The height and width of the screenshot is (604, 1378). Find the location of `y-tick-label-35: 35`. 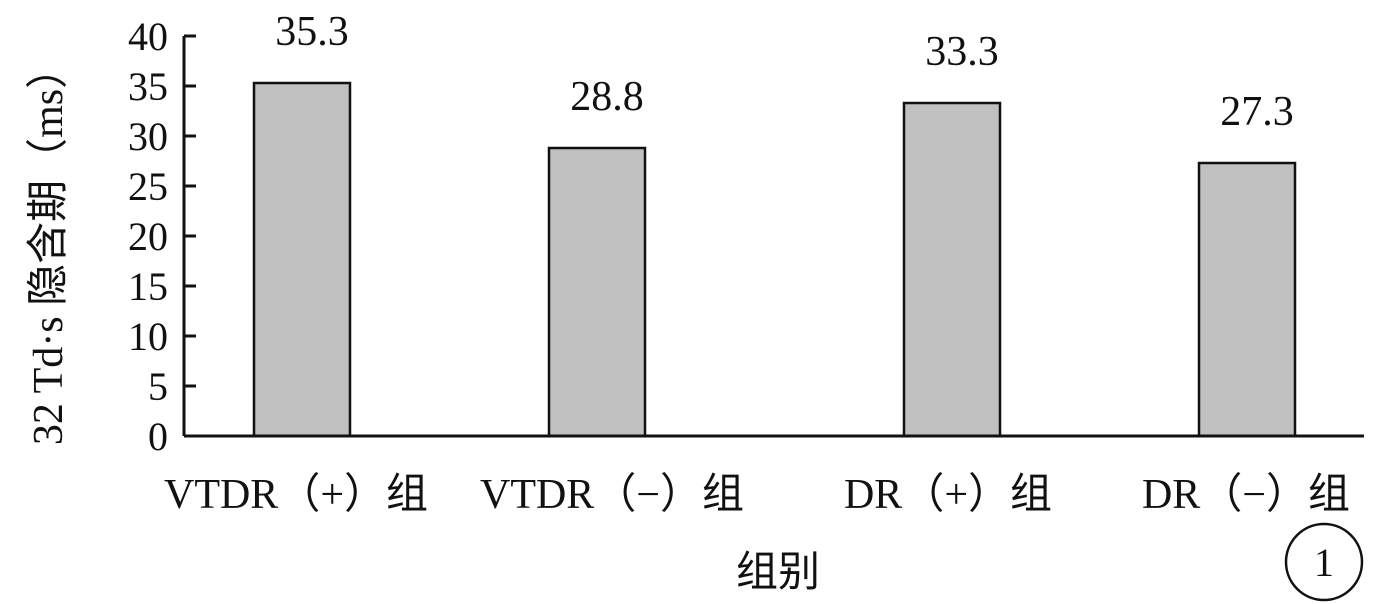

y-tick-label-35: 35 is located at coordinates (148, 86).